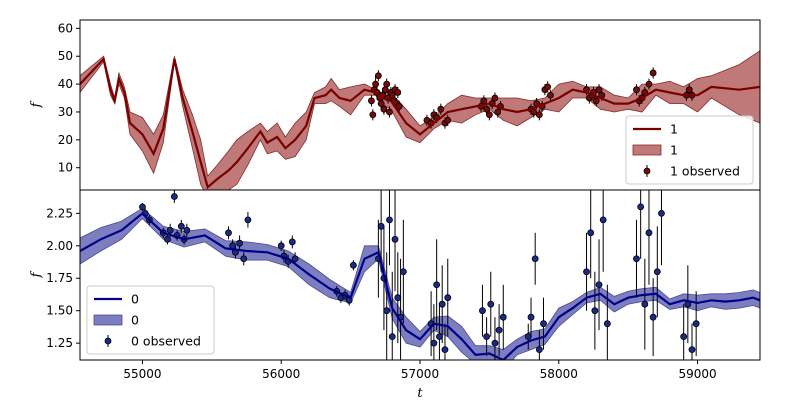 This screenshot has height=400, width=800. Describe the element at coordinates (647, 171) in the screenshot. I see `legend-point-swatch` at that location.